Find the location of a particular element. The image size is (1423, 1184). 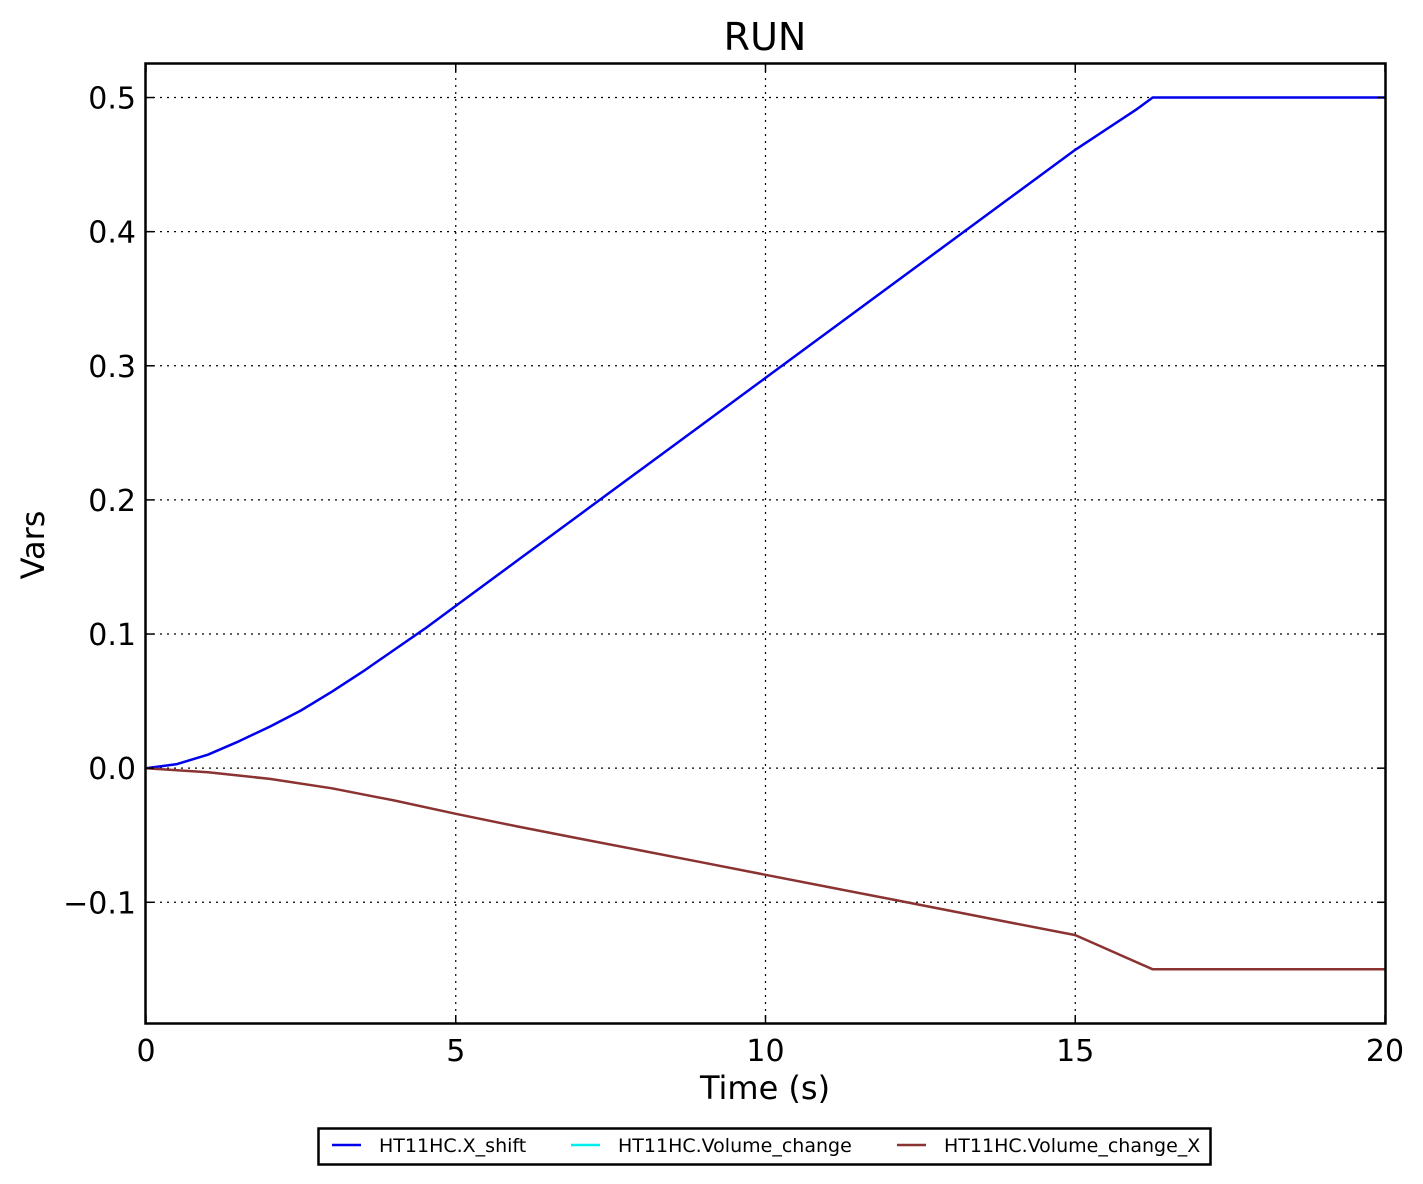

legend-label-1: HT11HC.Volume_change is located at coordinates (735, 1146).